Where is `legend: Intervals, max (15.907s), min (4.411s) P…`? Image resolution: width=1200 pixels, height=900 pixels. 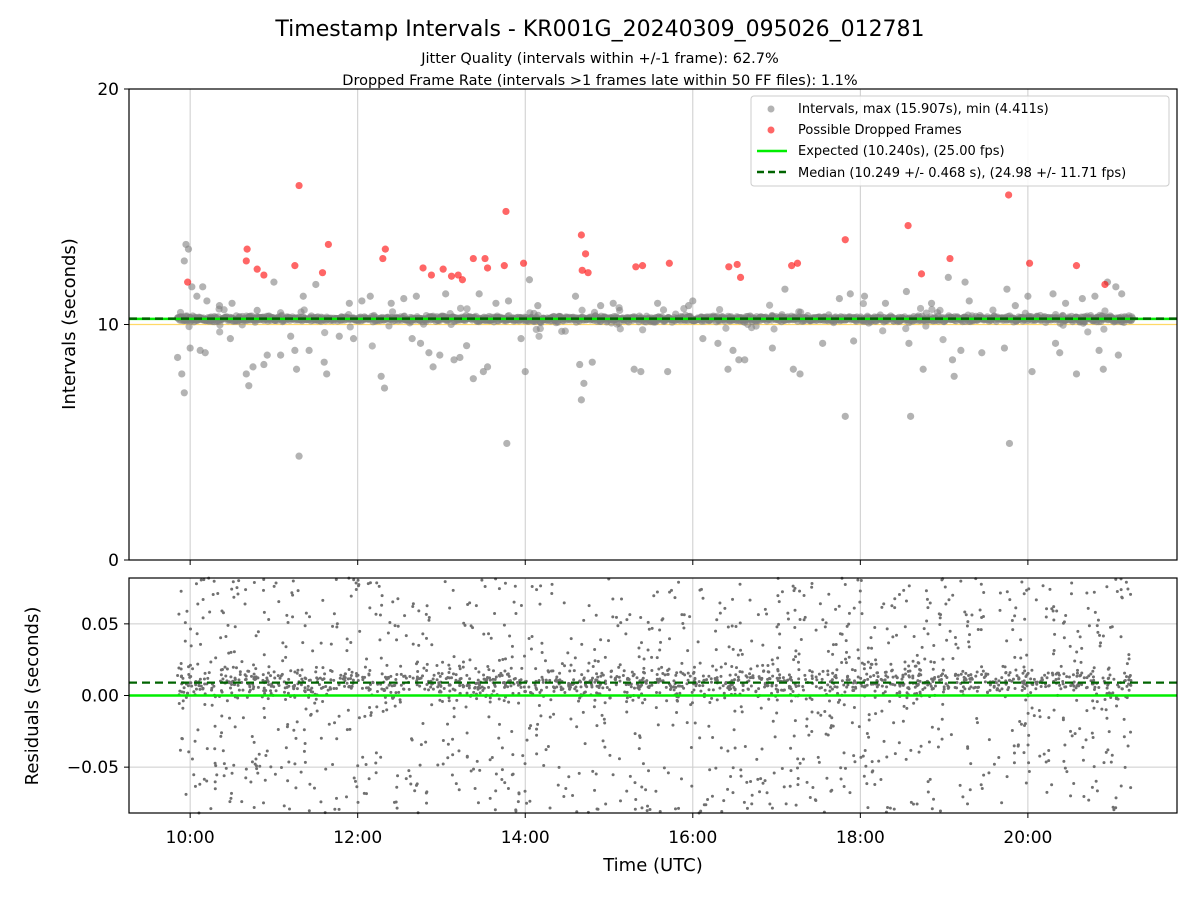
legend: Intervals, max (15.907s), min (4.411s) P… is located at coordinates (960, 141).